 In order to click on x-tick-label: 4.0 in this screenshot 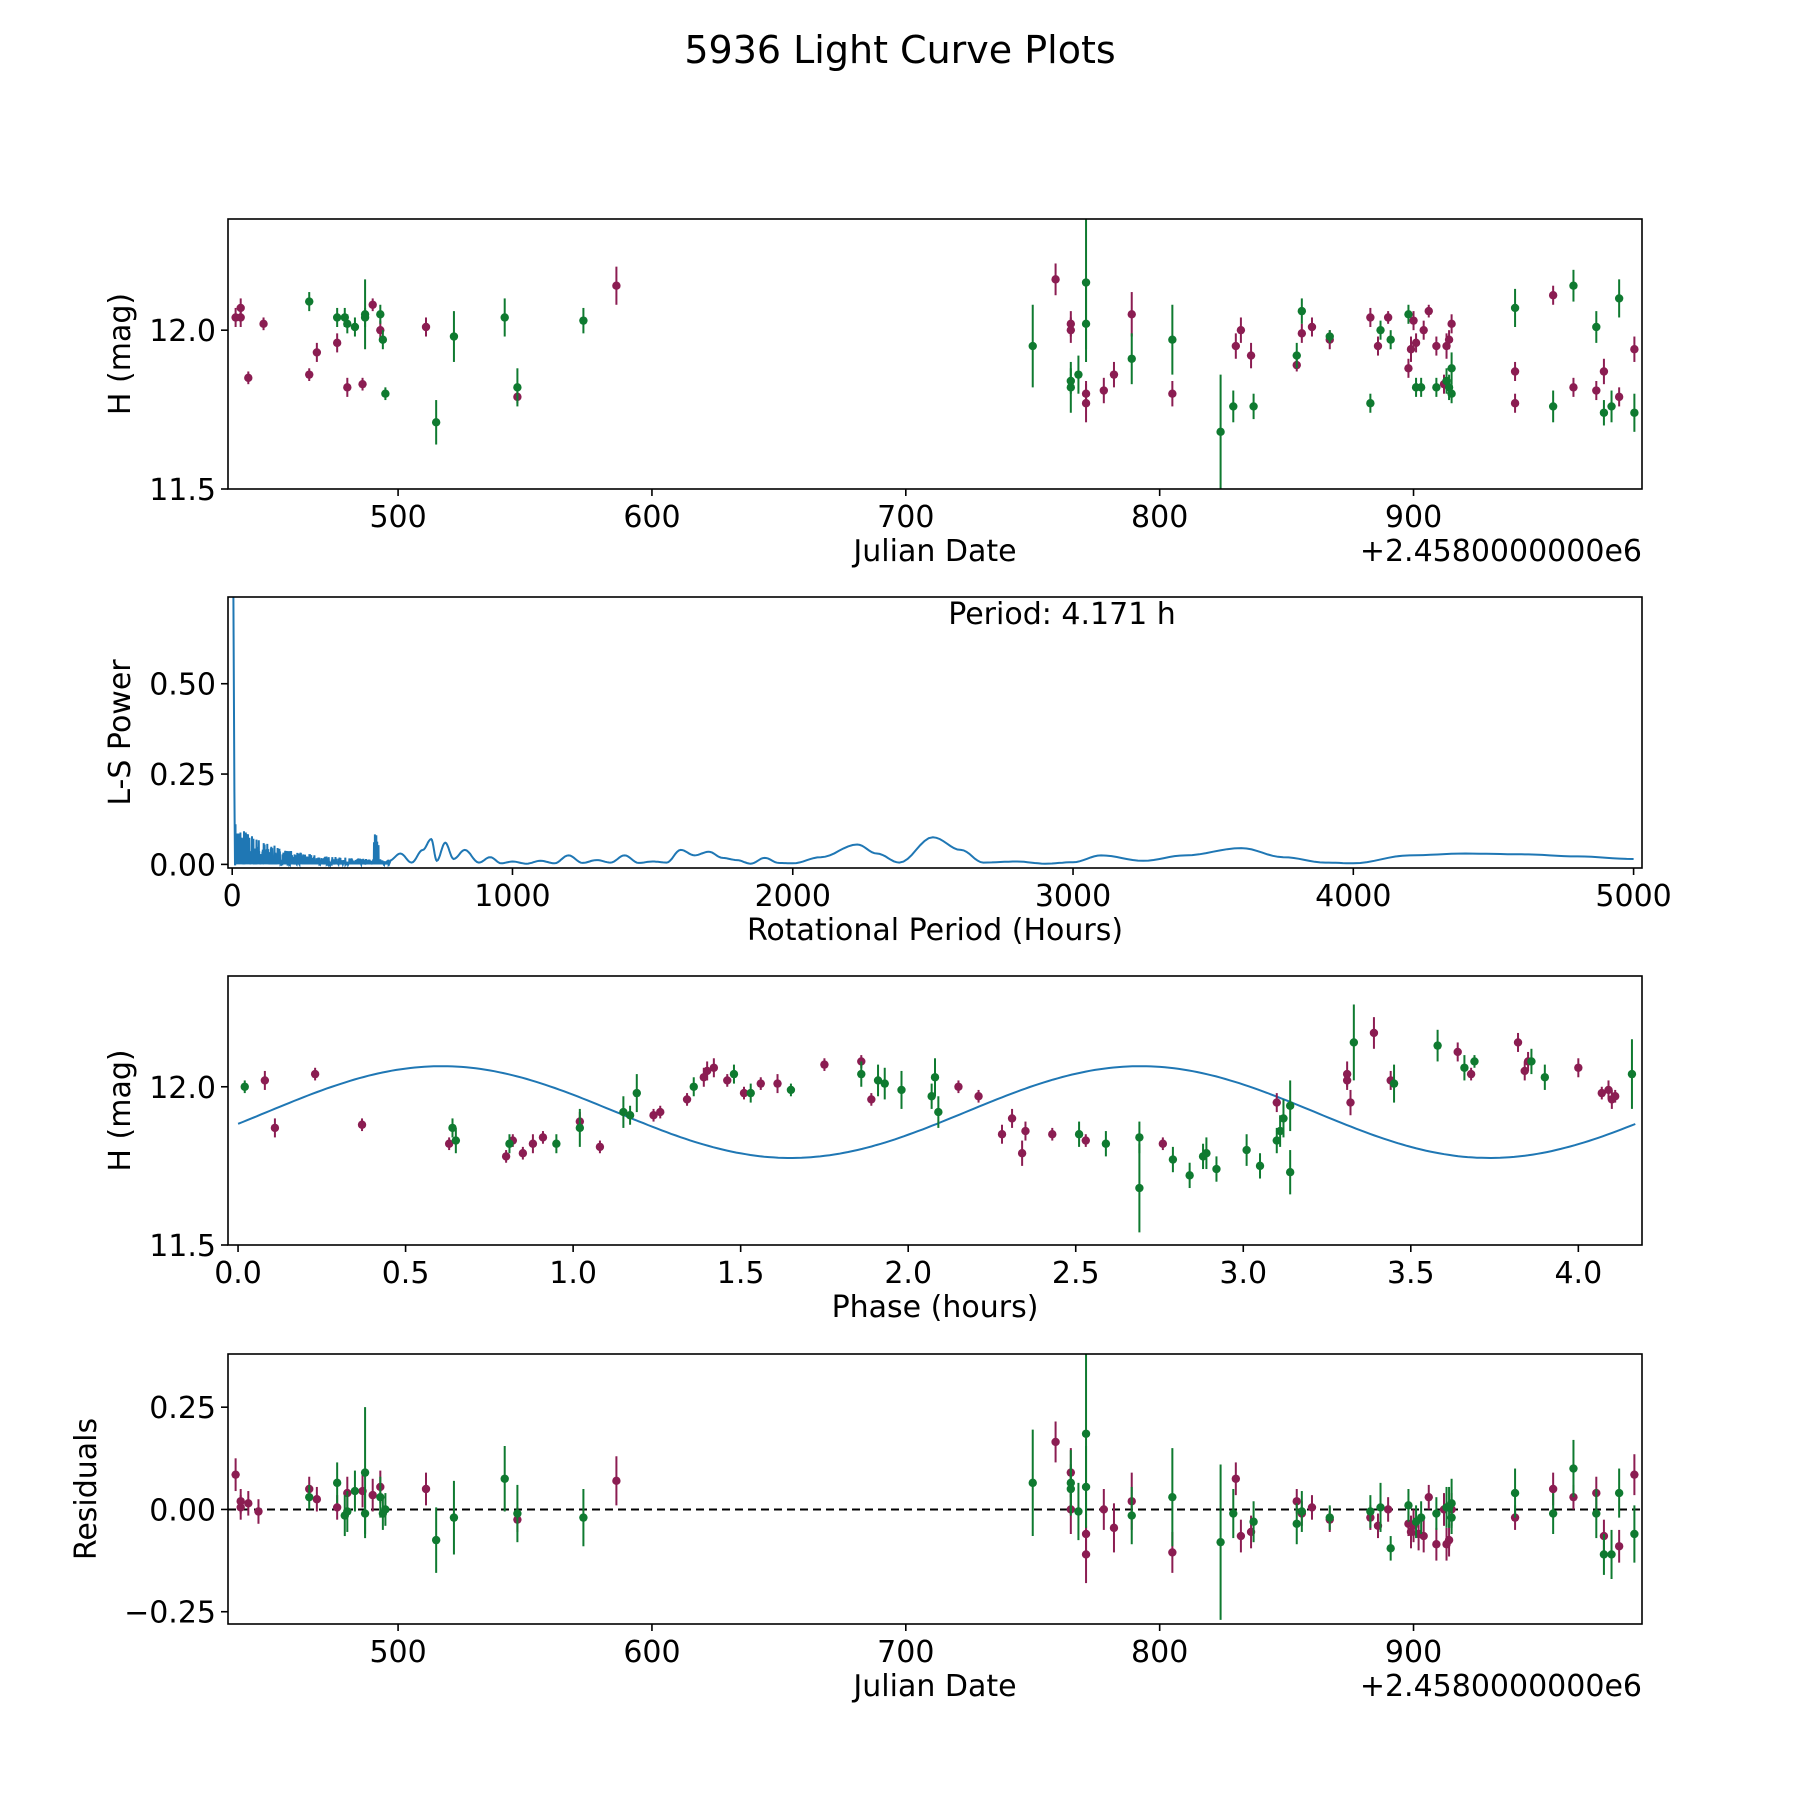, I will do `click(1578, 1273)`.